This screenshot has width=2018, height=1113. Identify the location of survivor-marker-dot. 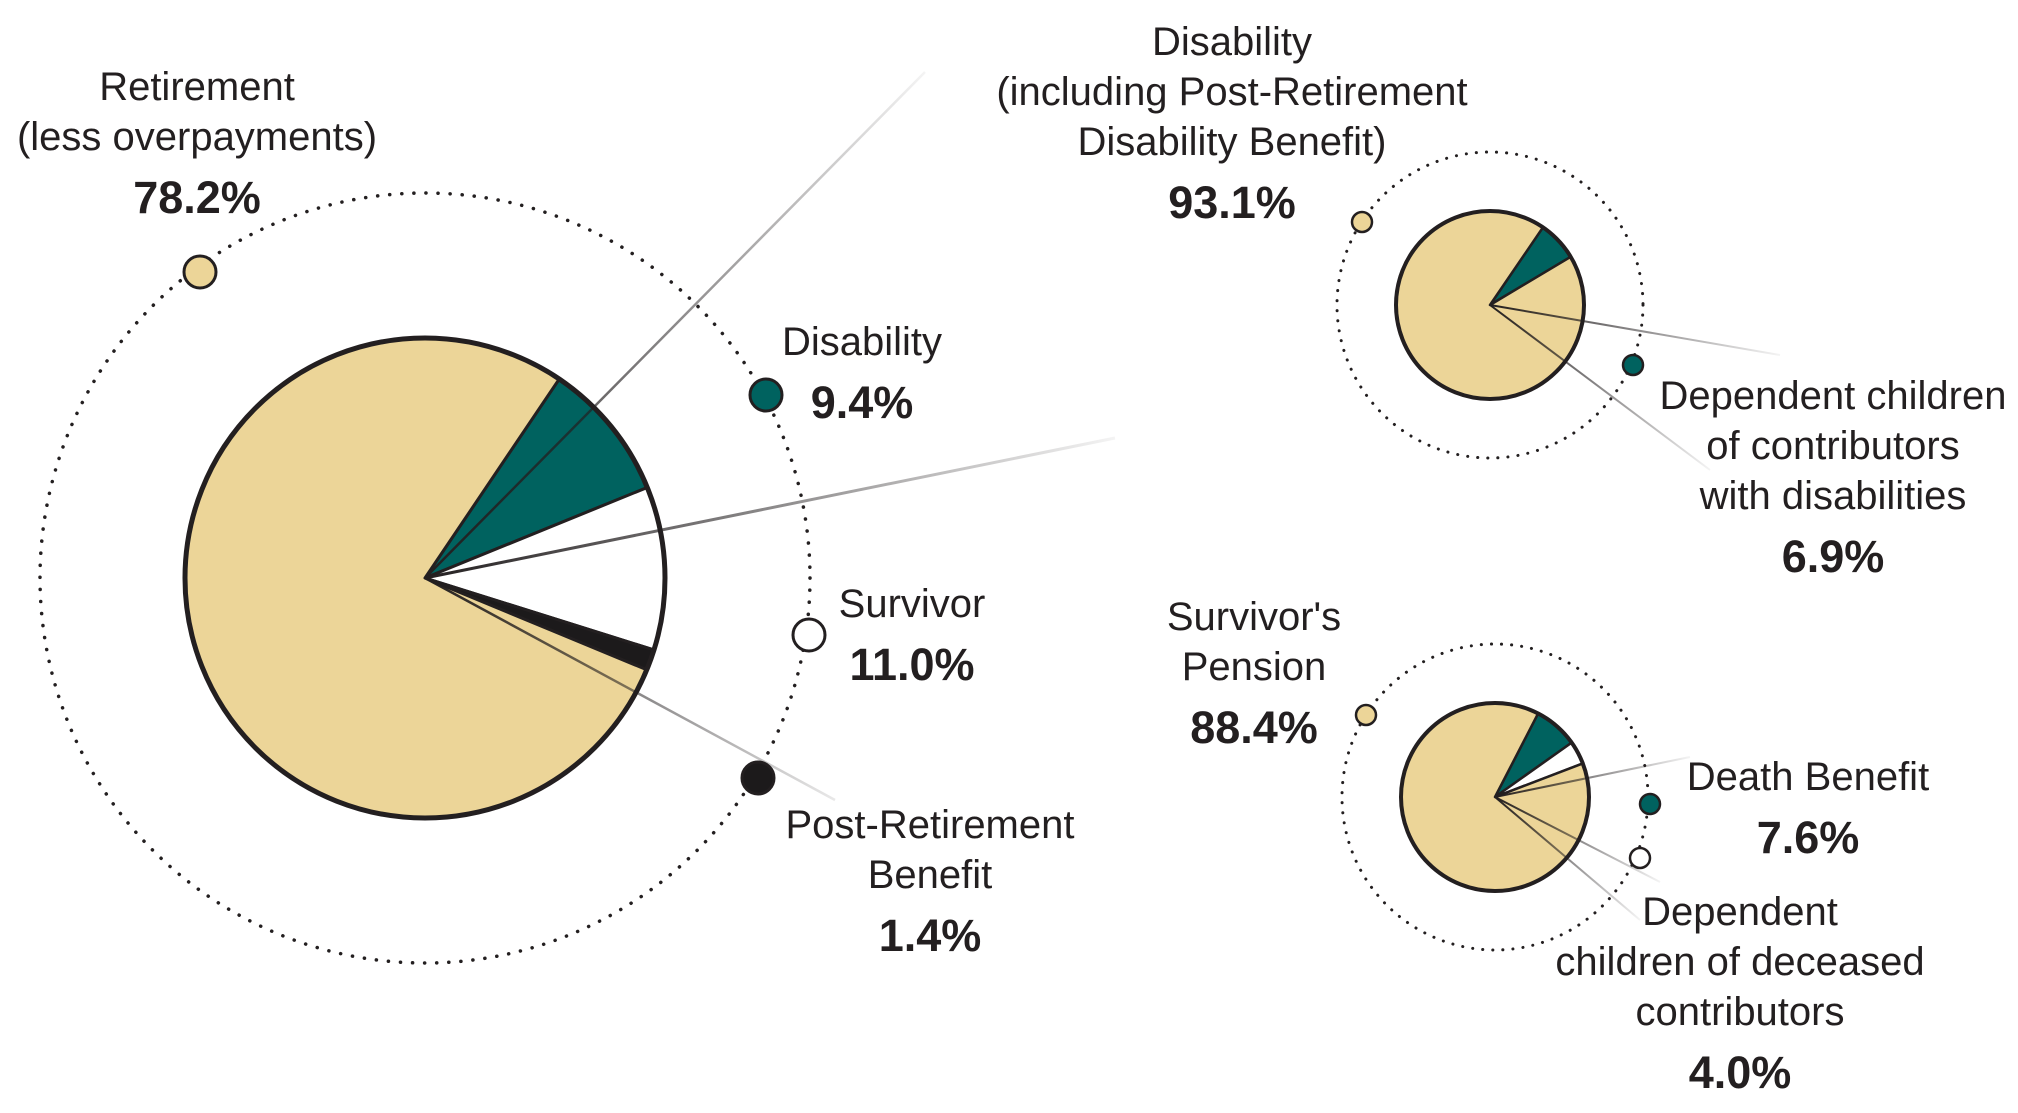
(809, 635).